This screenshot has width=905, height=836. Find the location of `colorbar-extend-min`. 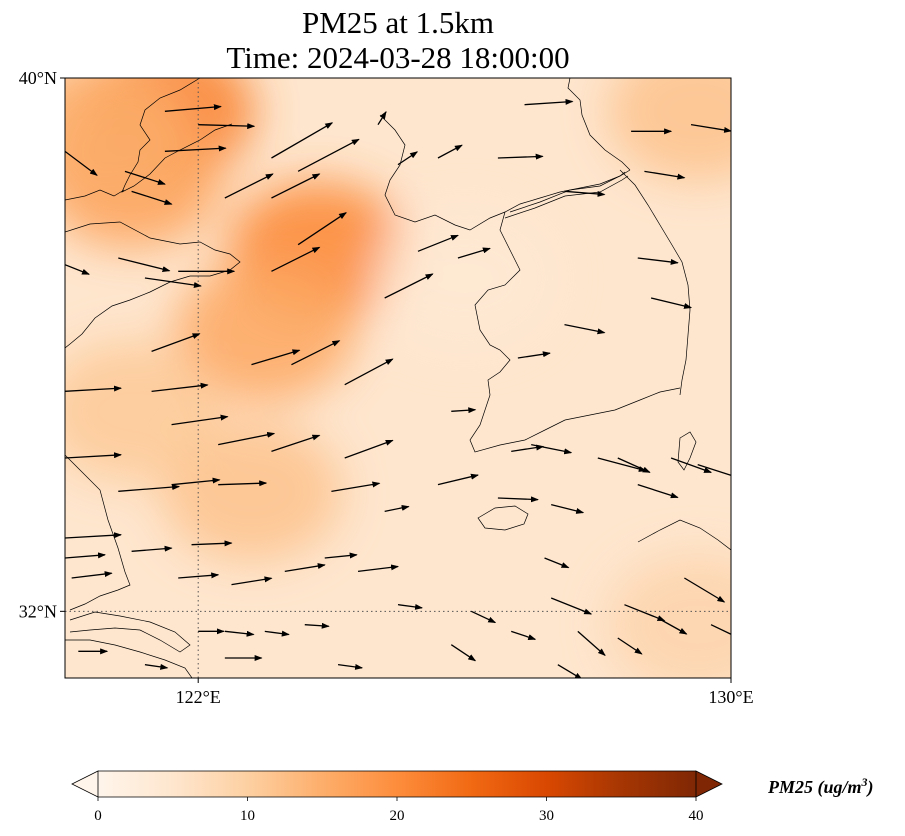

colorbar-extend-min is located at coordinates (85, 784).